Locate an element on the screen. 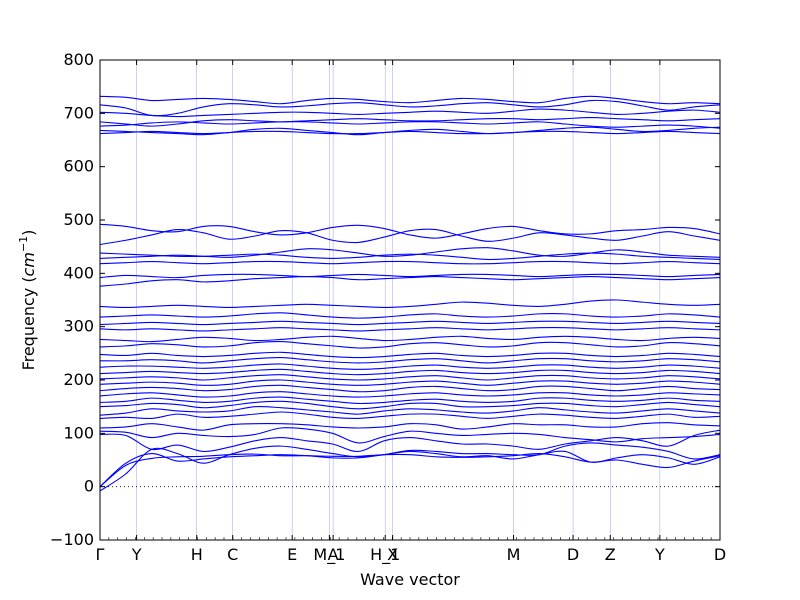 This screenshot has width=800, height=600. x-tick-label: Γ is located at coordinates (100, 554).